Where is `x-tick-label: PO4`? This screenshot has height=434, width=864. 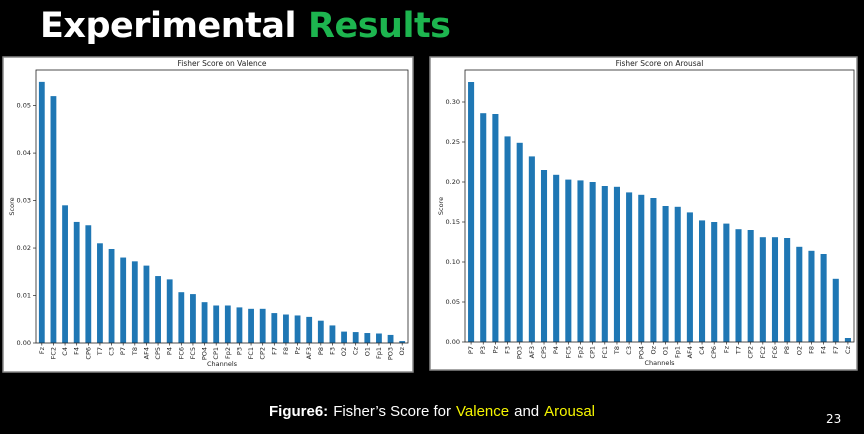
x-tick-label: PO4 is located at coordinates (641, 352).